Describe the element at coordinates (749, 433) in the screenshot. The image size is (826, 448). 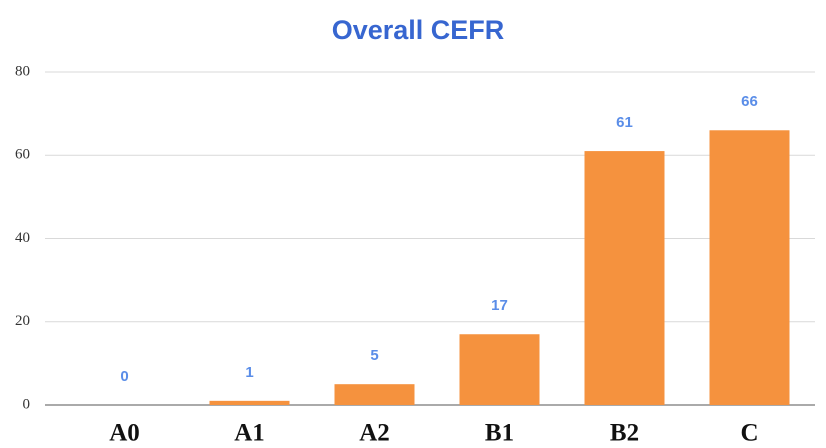
I see `x-tick-label: C` at that location.